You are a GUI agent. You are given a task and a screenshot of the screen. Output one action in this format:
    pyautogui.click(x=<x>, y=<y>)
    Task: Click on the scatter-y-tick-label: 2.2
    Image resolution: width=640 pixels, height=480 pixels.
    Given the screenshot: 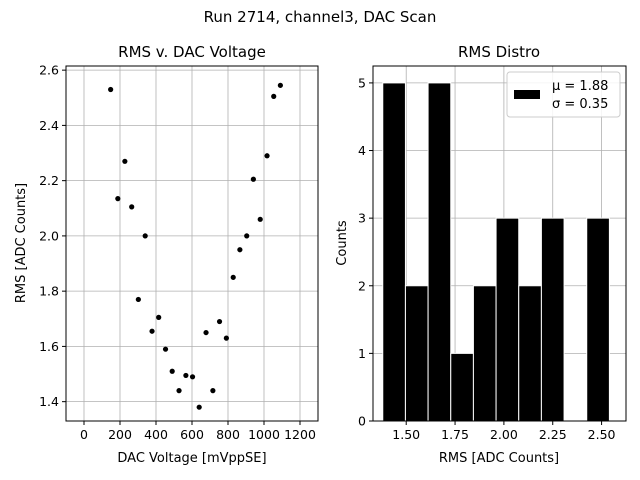 What is the action you would take?
    pyautogui.click(x=49, y=180)
    